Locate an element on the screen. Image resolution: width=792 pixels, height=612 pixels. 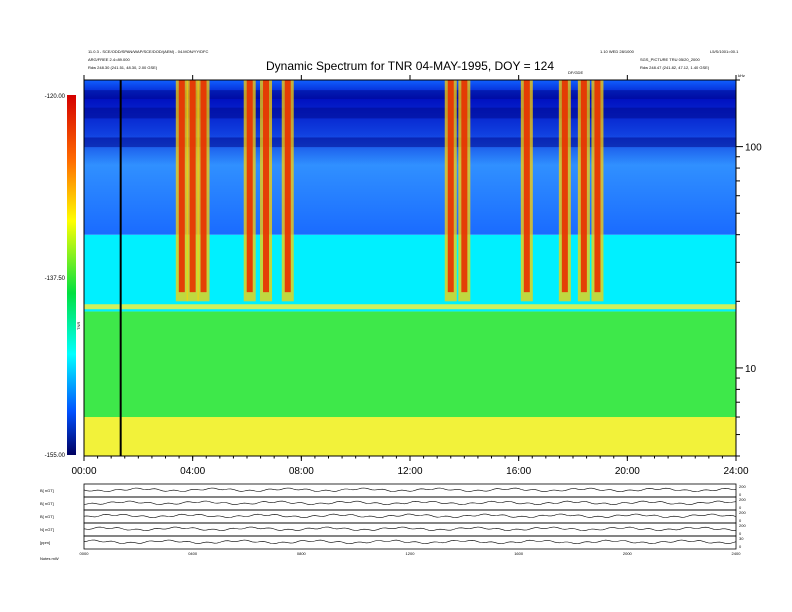
header-right-line-3: Rdw 248.47 (241.82, 47.12, 1.40 GSE) is located at coordinates (675, 67).